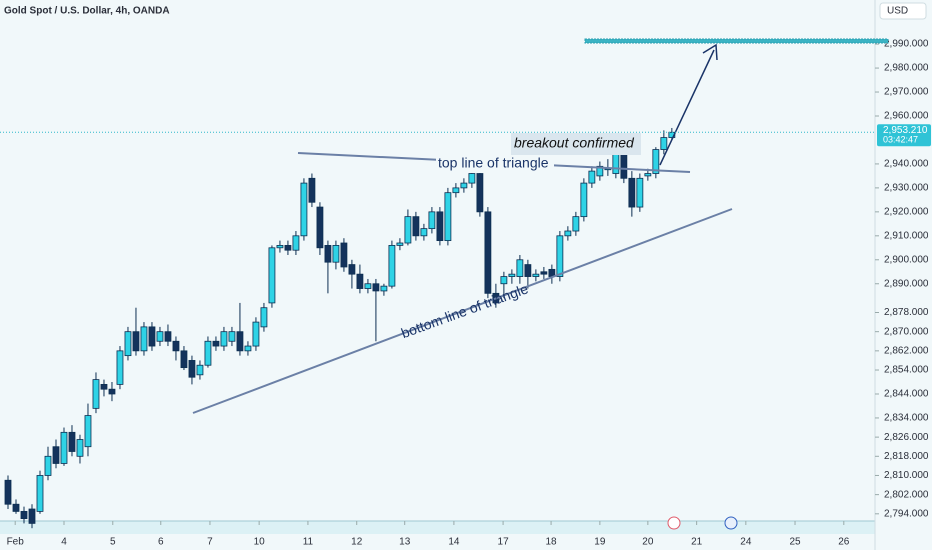  I want to click on last-price-box, so click(904, 135).